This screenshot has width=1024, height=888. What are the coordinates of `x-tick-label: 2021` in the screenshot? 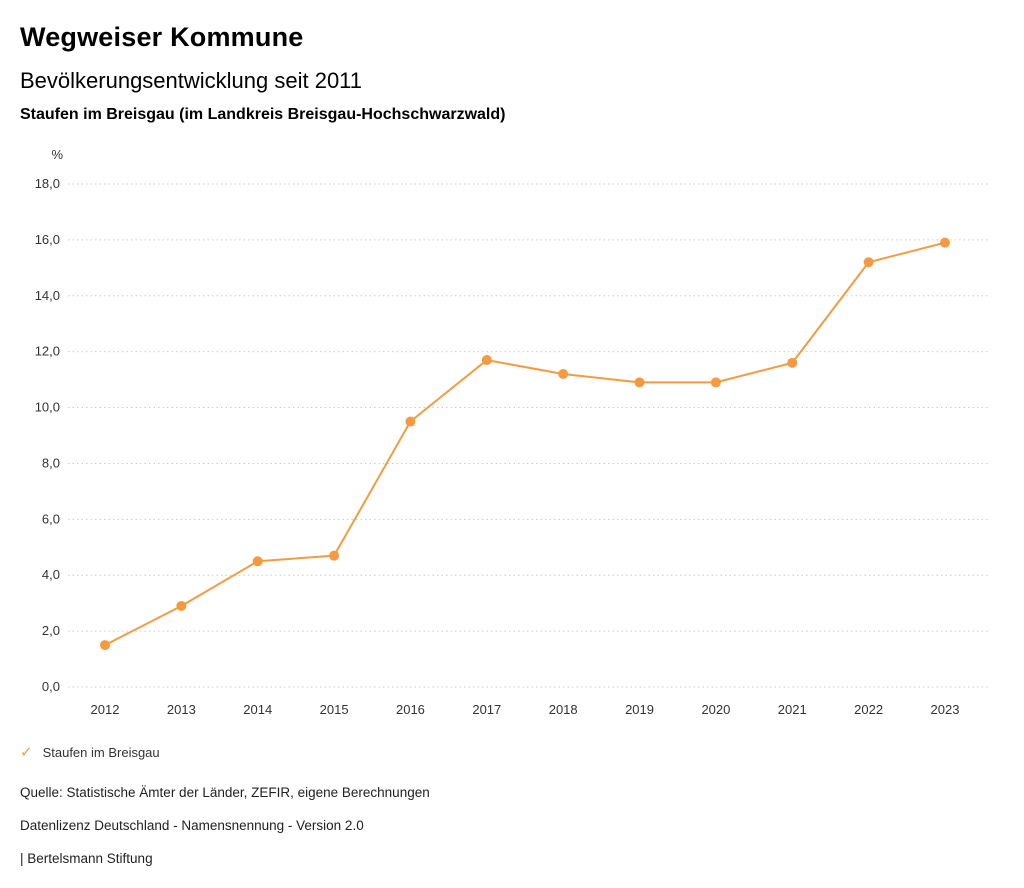 It's located at (792, 709).